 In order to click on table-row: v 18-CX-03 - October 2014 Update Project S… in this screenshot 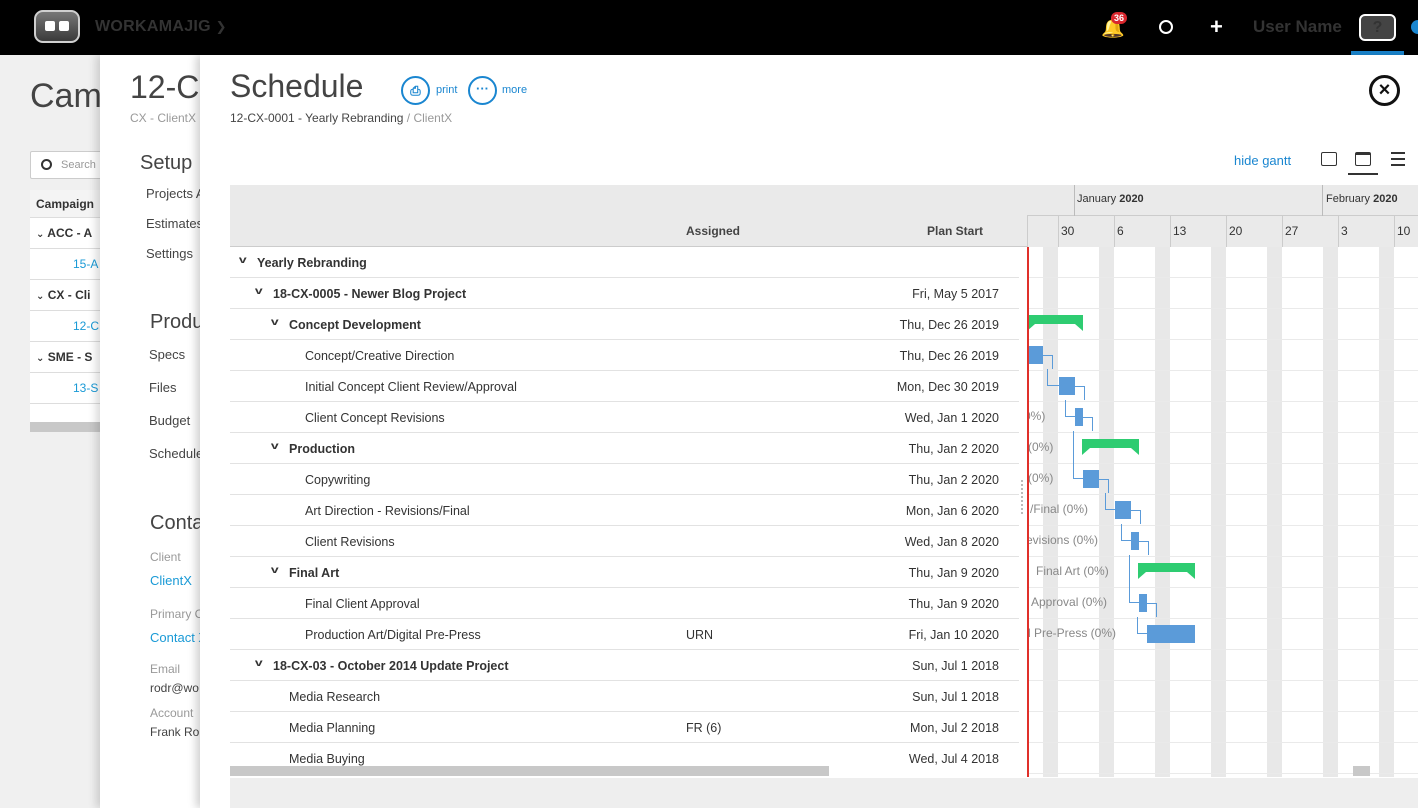, I will do `click(624, 665)`.